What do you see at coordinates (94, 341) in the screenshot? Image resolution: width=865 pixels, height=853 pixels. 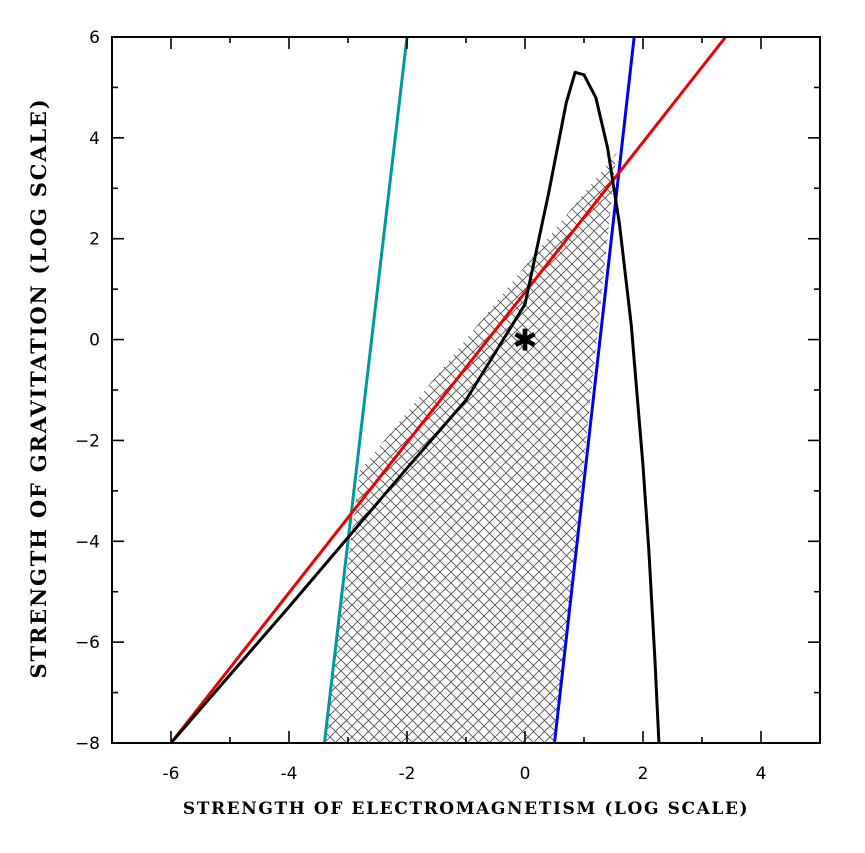 I see `y-tick-label: 0` at bounding box center [94, 341].